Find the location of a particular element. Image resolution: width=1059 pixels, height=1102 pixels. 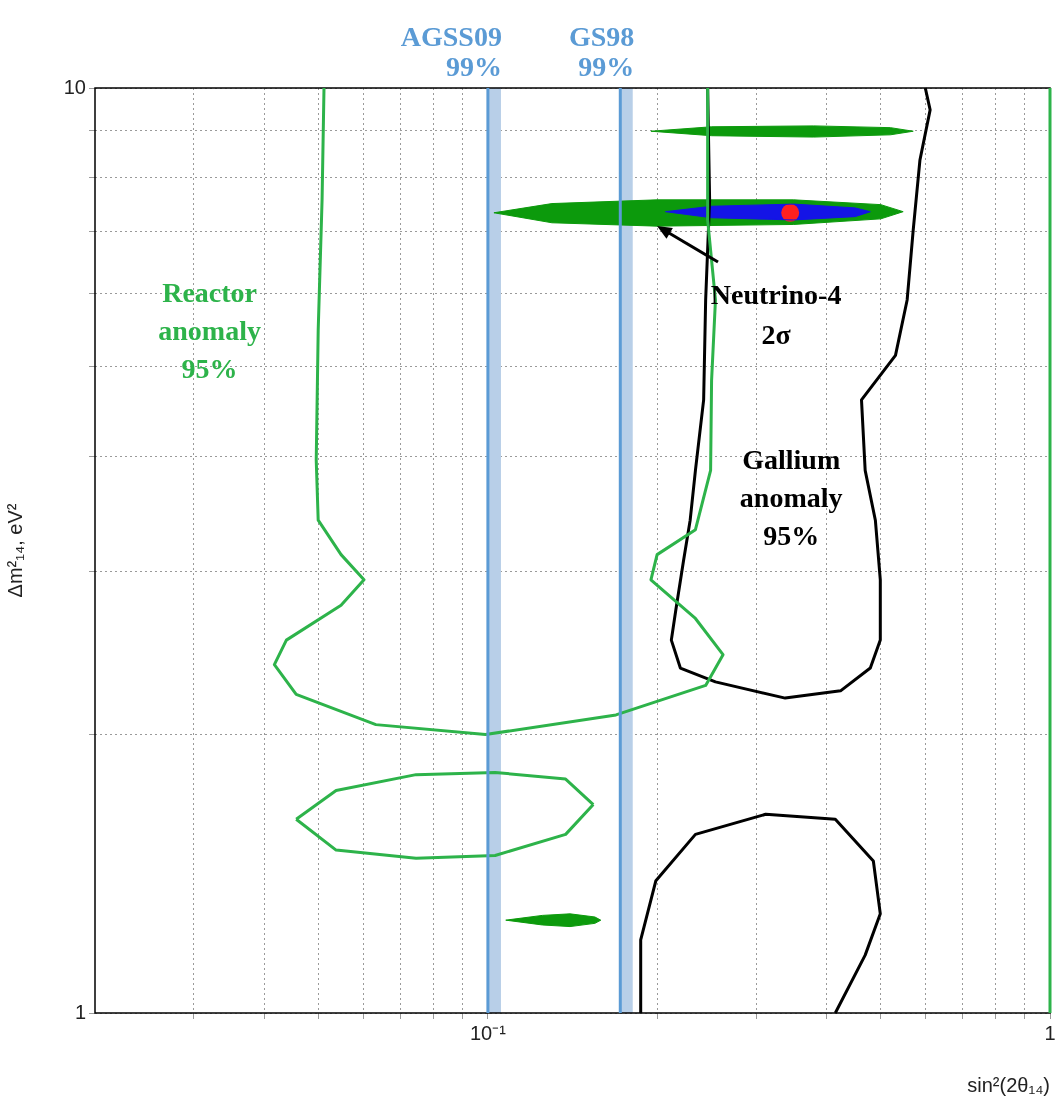

ref-line-label: AGSS09 99% is located at coordinates (451, 51).